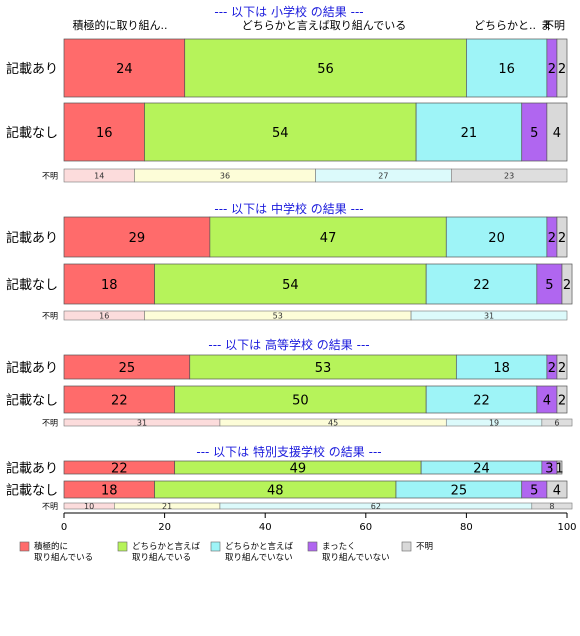 The width and height of the screenshot is (580, 636). What do you see at coordinates (549, 469) in the screenshot?
I see `data-label: 3` at bounding box center [549, 469].